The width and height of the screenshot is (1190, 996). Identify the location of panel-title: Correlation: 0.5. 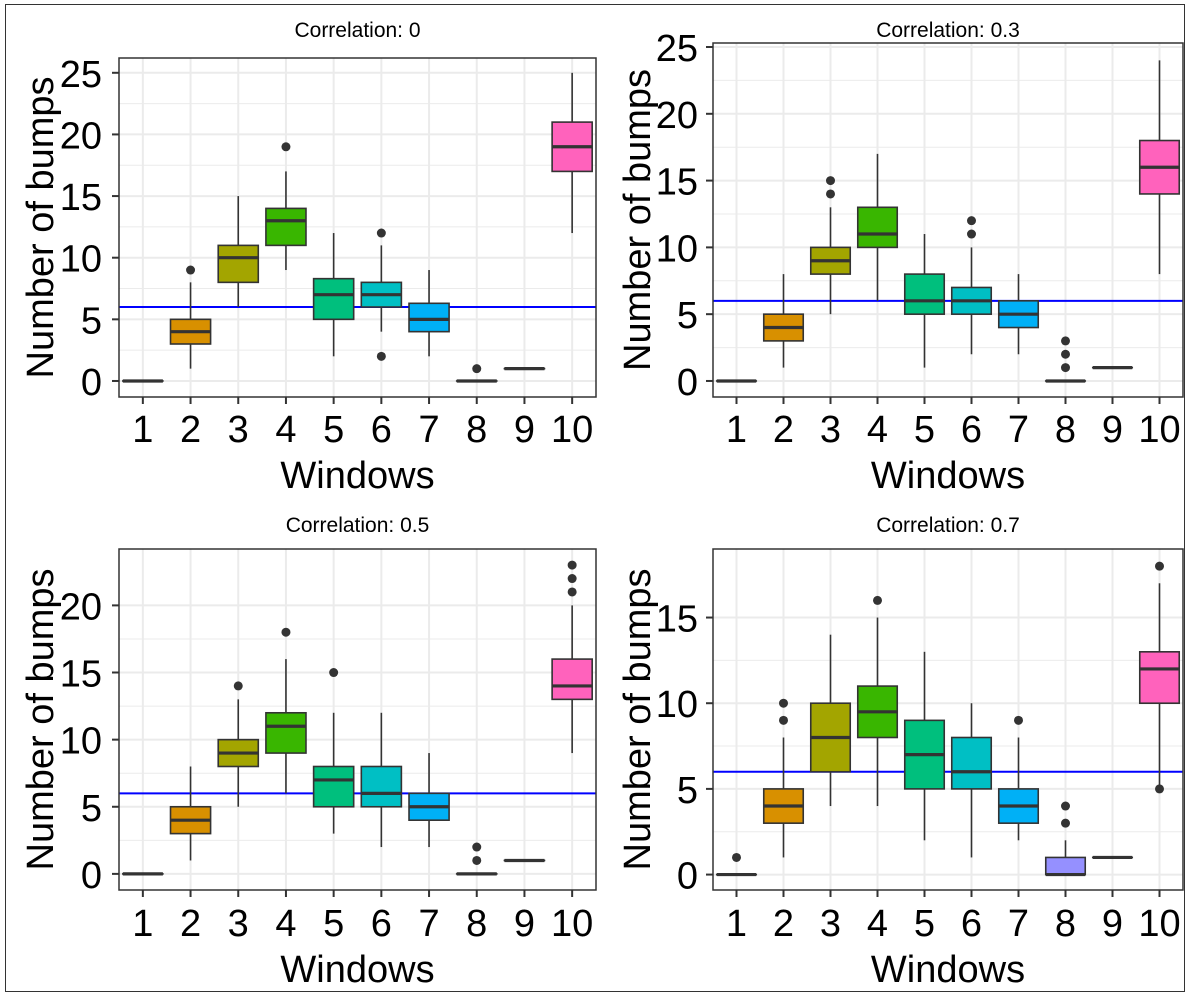
(358, 525).